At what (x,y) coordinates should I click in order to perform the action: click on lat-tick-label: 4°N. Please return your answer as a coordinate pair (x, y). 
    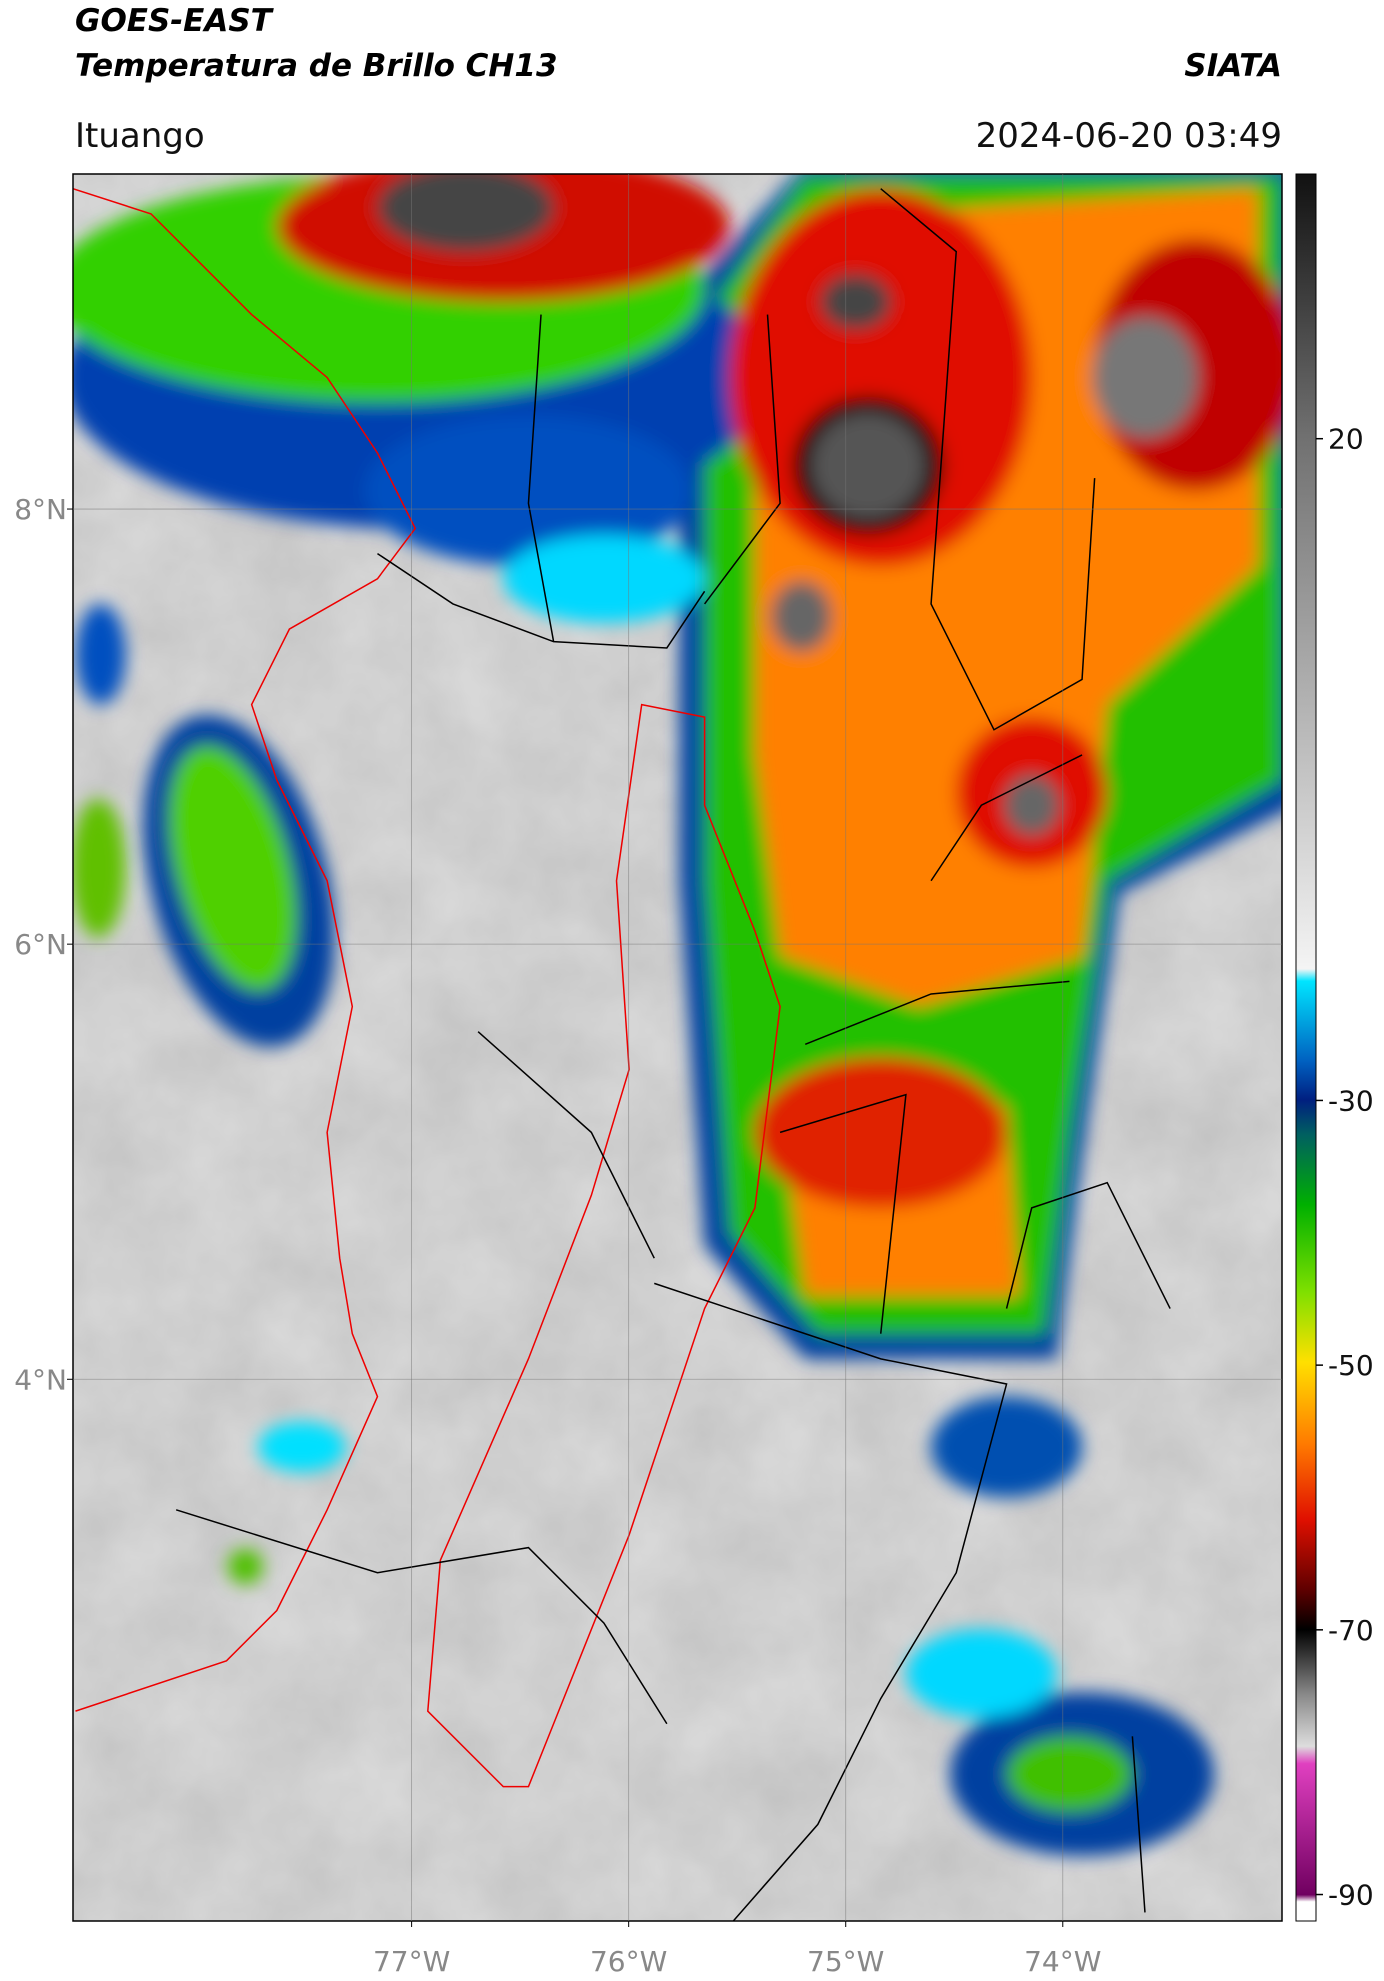
    Looking at the image, I should click on (40, 1379).